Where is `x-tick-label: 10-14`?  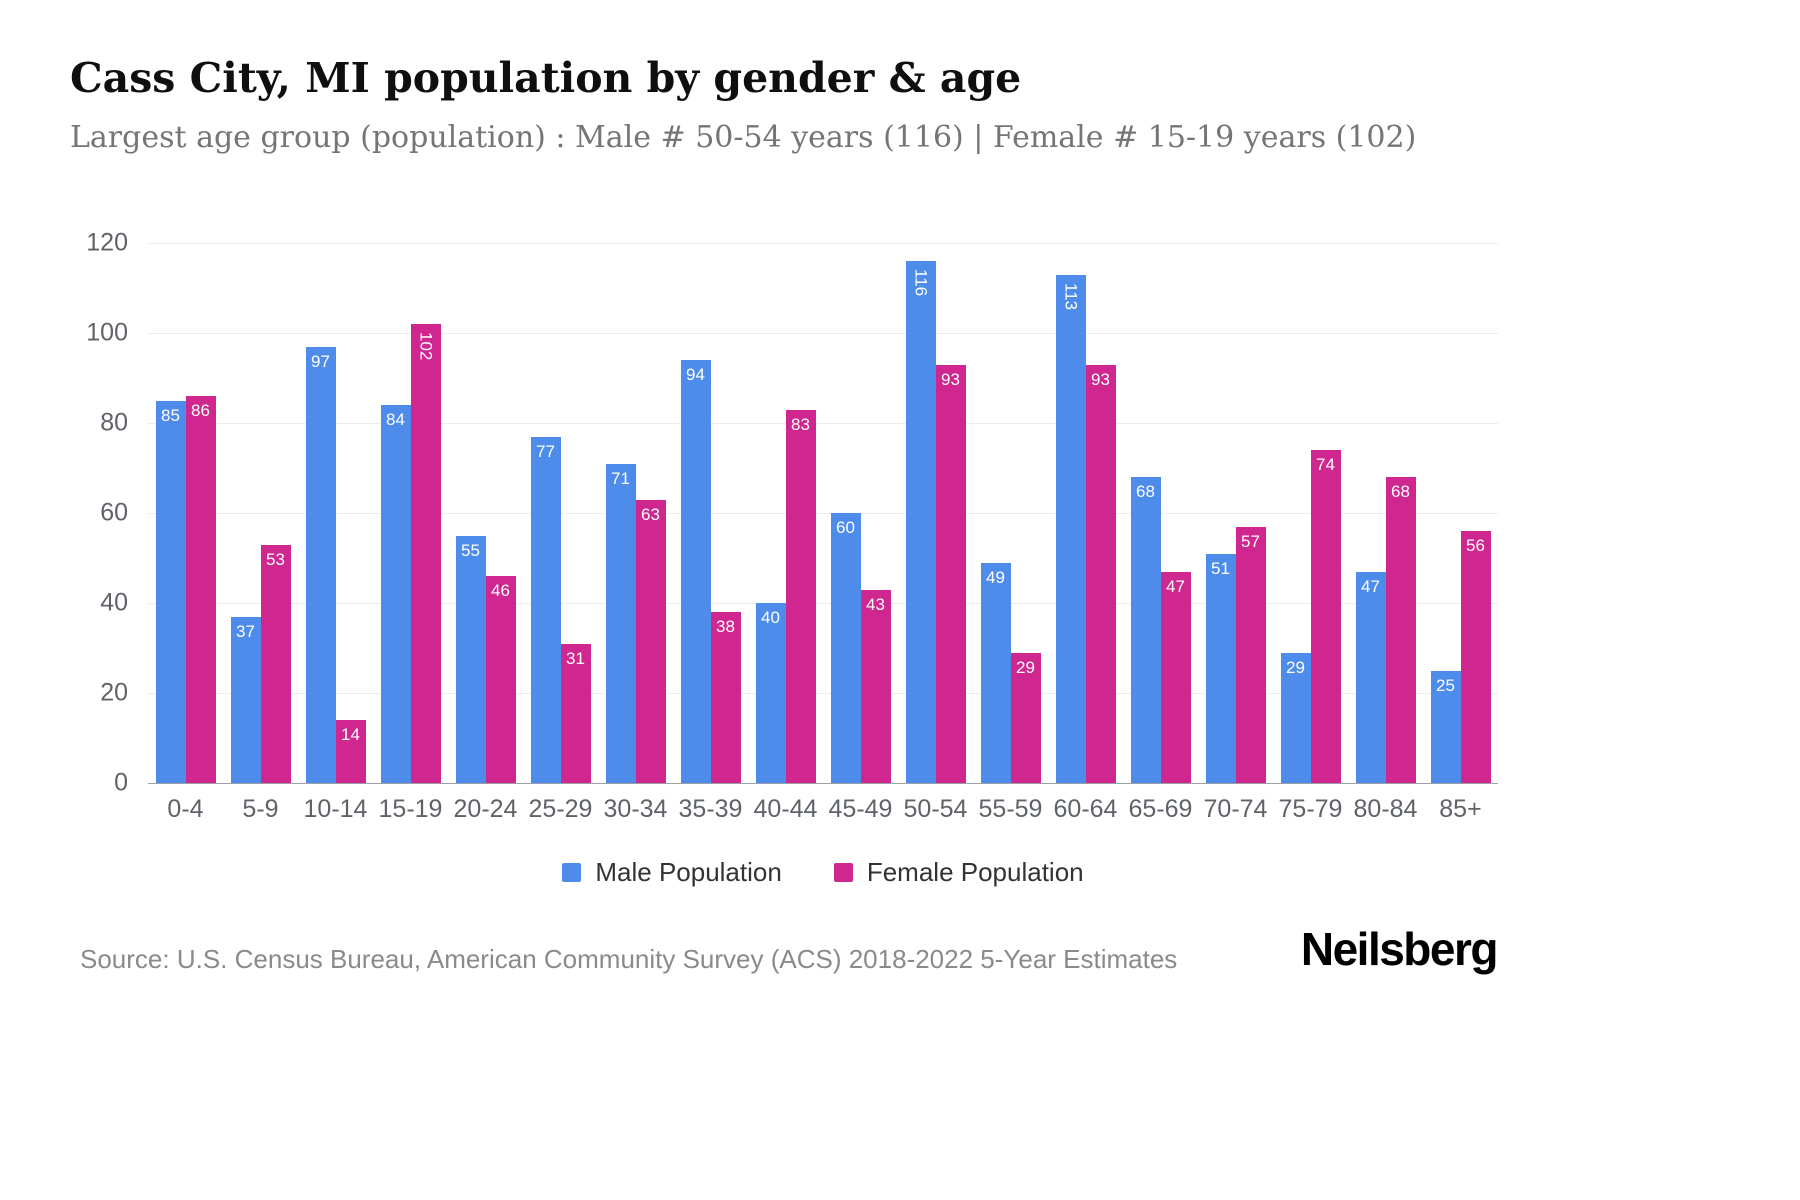 x-tick-label: 10-14 is located at coordinates (335, 809).